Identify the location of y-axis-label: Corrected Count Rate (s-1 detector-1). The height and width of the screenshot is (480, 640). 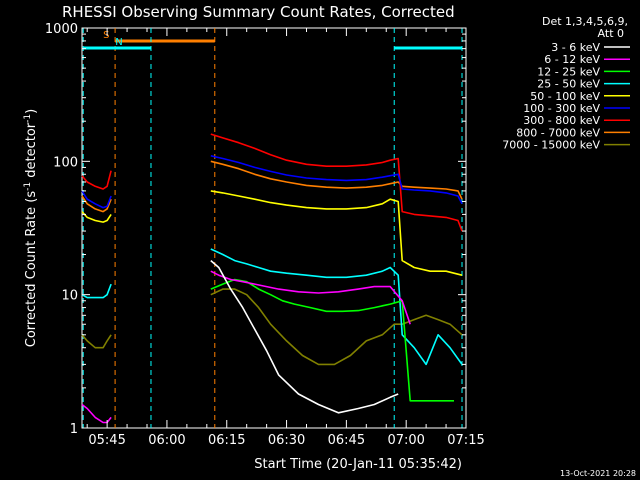
(31, 228).